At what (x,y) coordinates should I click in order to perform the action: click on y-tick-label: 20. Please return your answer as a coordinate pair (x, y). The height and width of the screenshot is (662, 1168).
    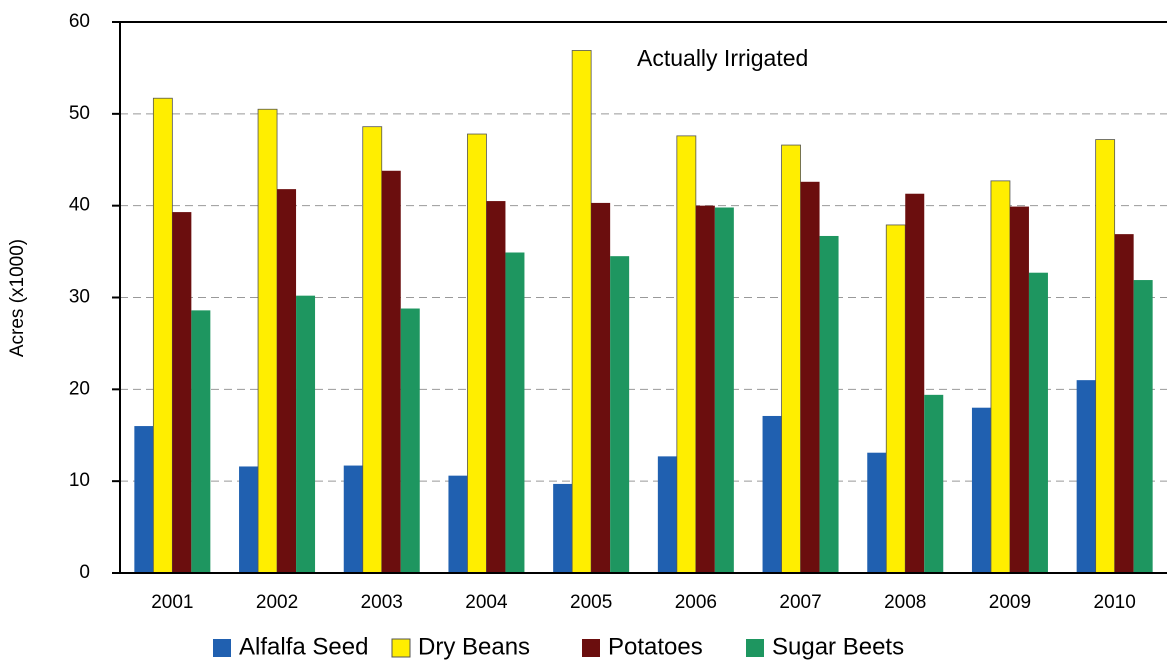
    Looking at the image, I should click on (79, 388).